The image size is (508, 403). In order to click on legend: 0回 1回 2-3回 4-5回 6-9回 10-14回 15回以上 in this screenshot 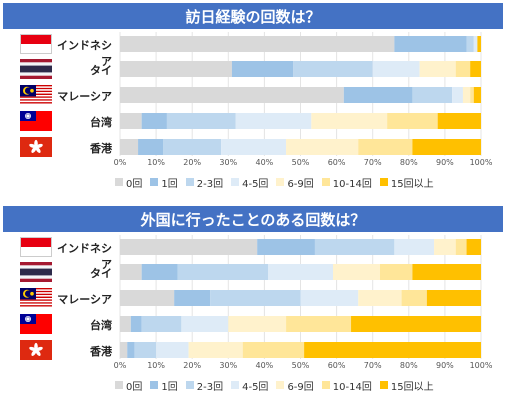, I will do `click(300, 182)`.